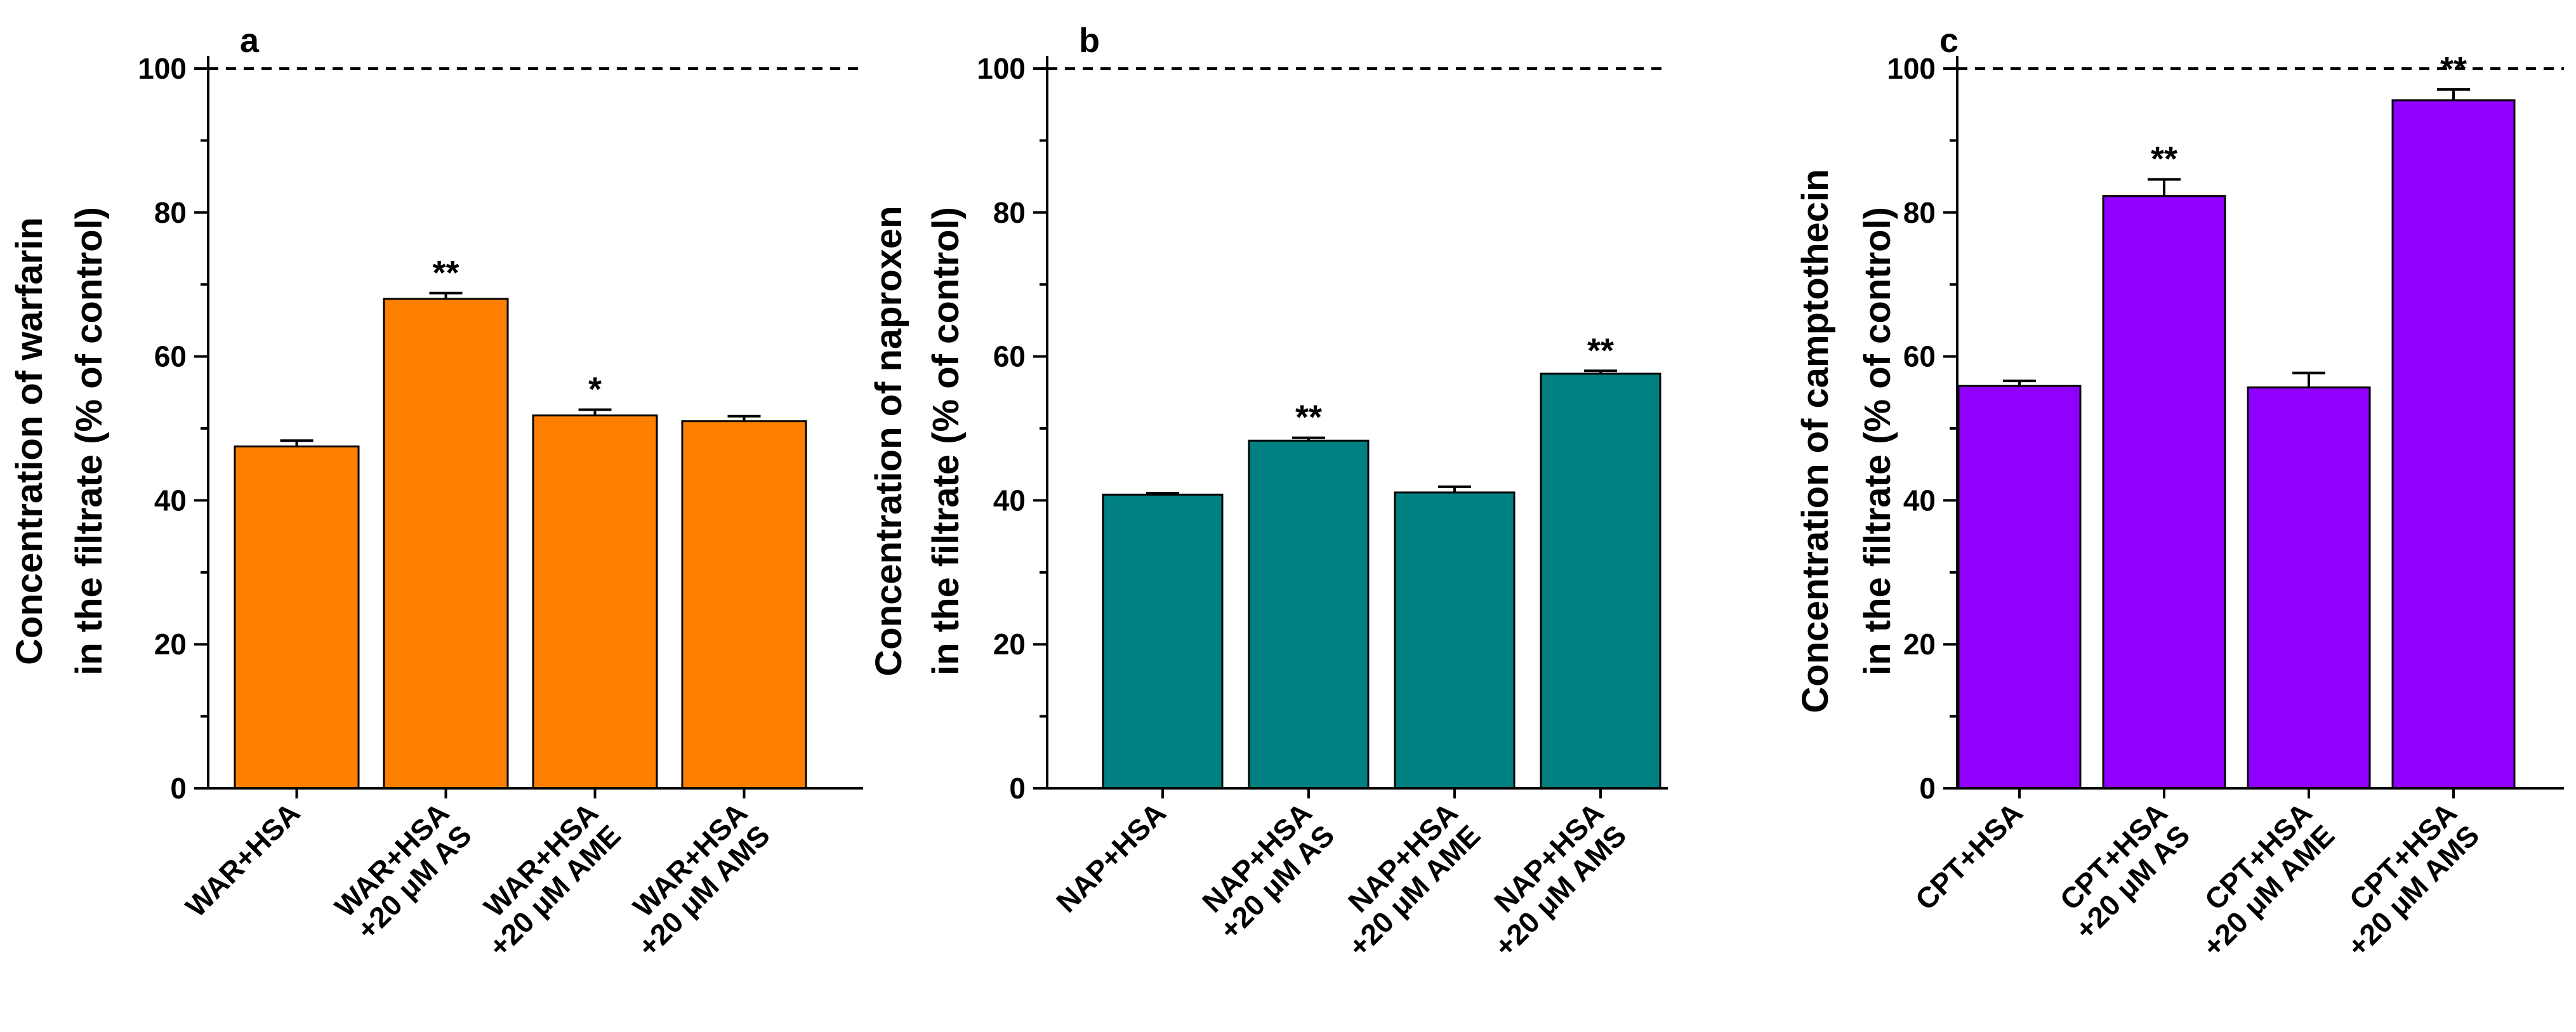  I want to click on category-label: CPT+HSA+20 μM AS, so click(2125, 871).